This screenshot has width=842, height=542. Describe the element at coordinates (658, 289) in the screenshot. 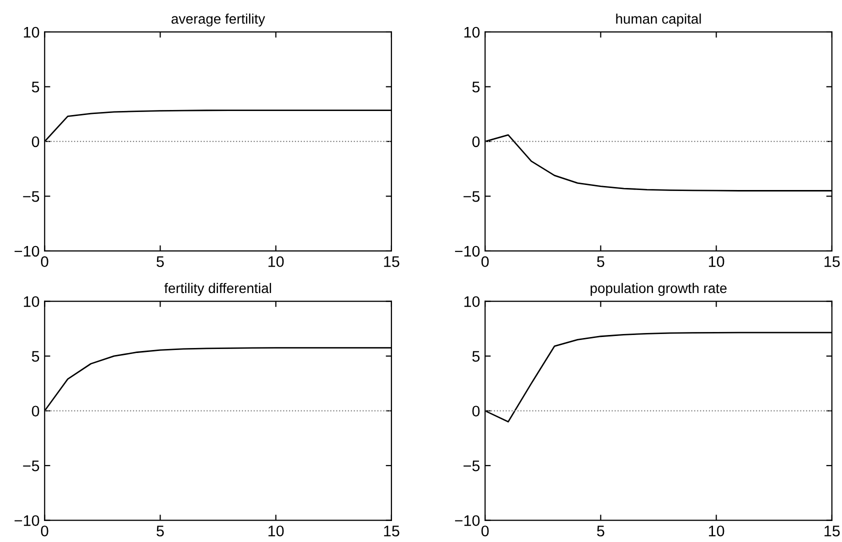

I see `chart-title: population growth rate` at that location.